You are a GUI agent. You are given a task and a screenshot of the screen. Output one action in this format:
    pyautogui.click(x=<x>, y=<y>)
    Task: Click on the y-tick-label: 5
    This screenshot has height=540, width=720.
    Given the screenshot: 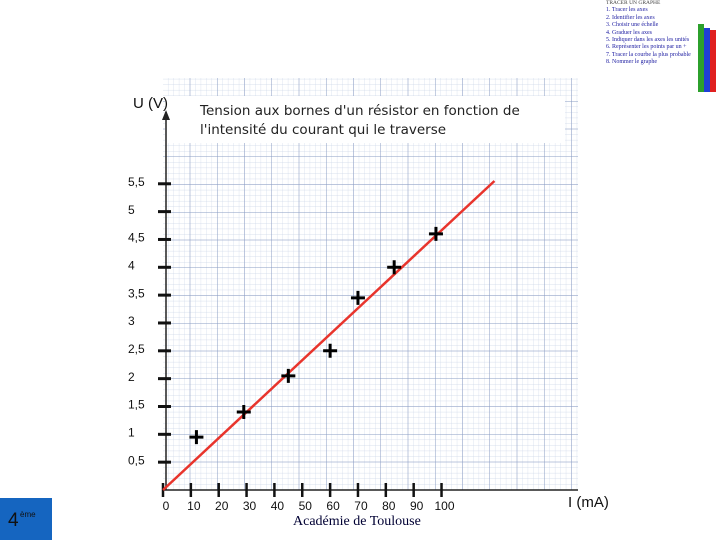 What is the action you would take?
    pyautogui.click(x=131, y=210)
    